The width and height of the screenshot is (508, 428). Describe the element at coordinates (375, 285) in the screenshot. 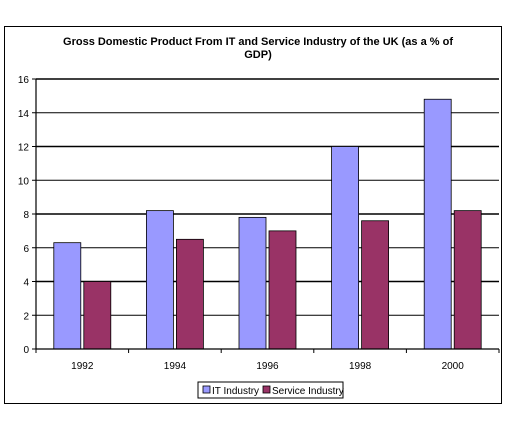

I see `bar-service-industry-1998` at that location.